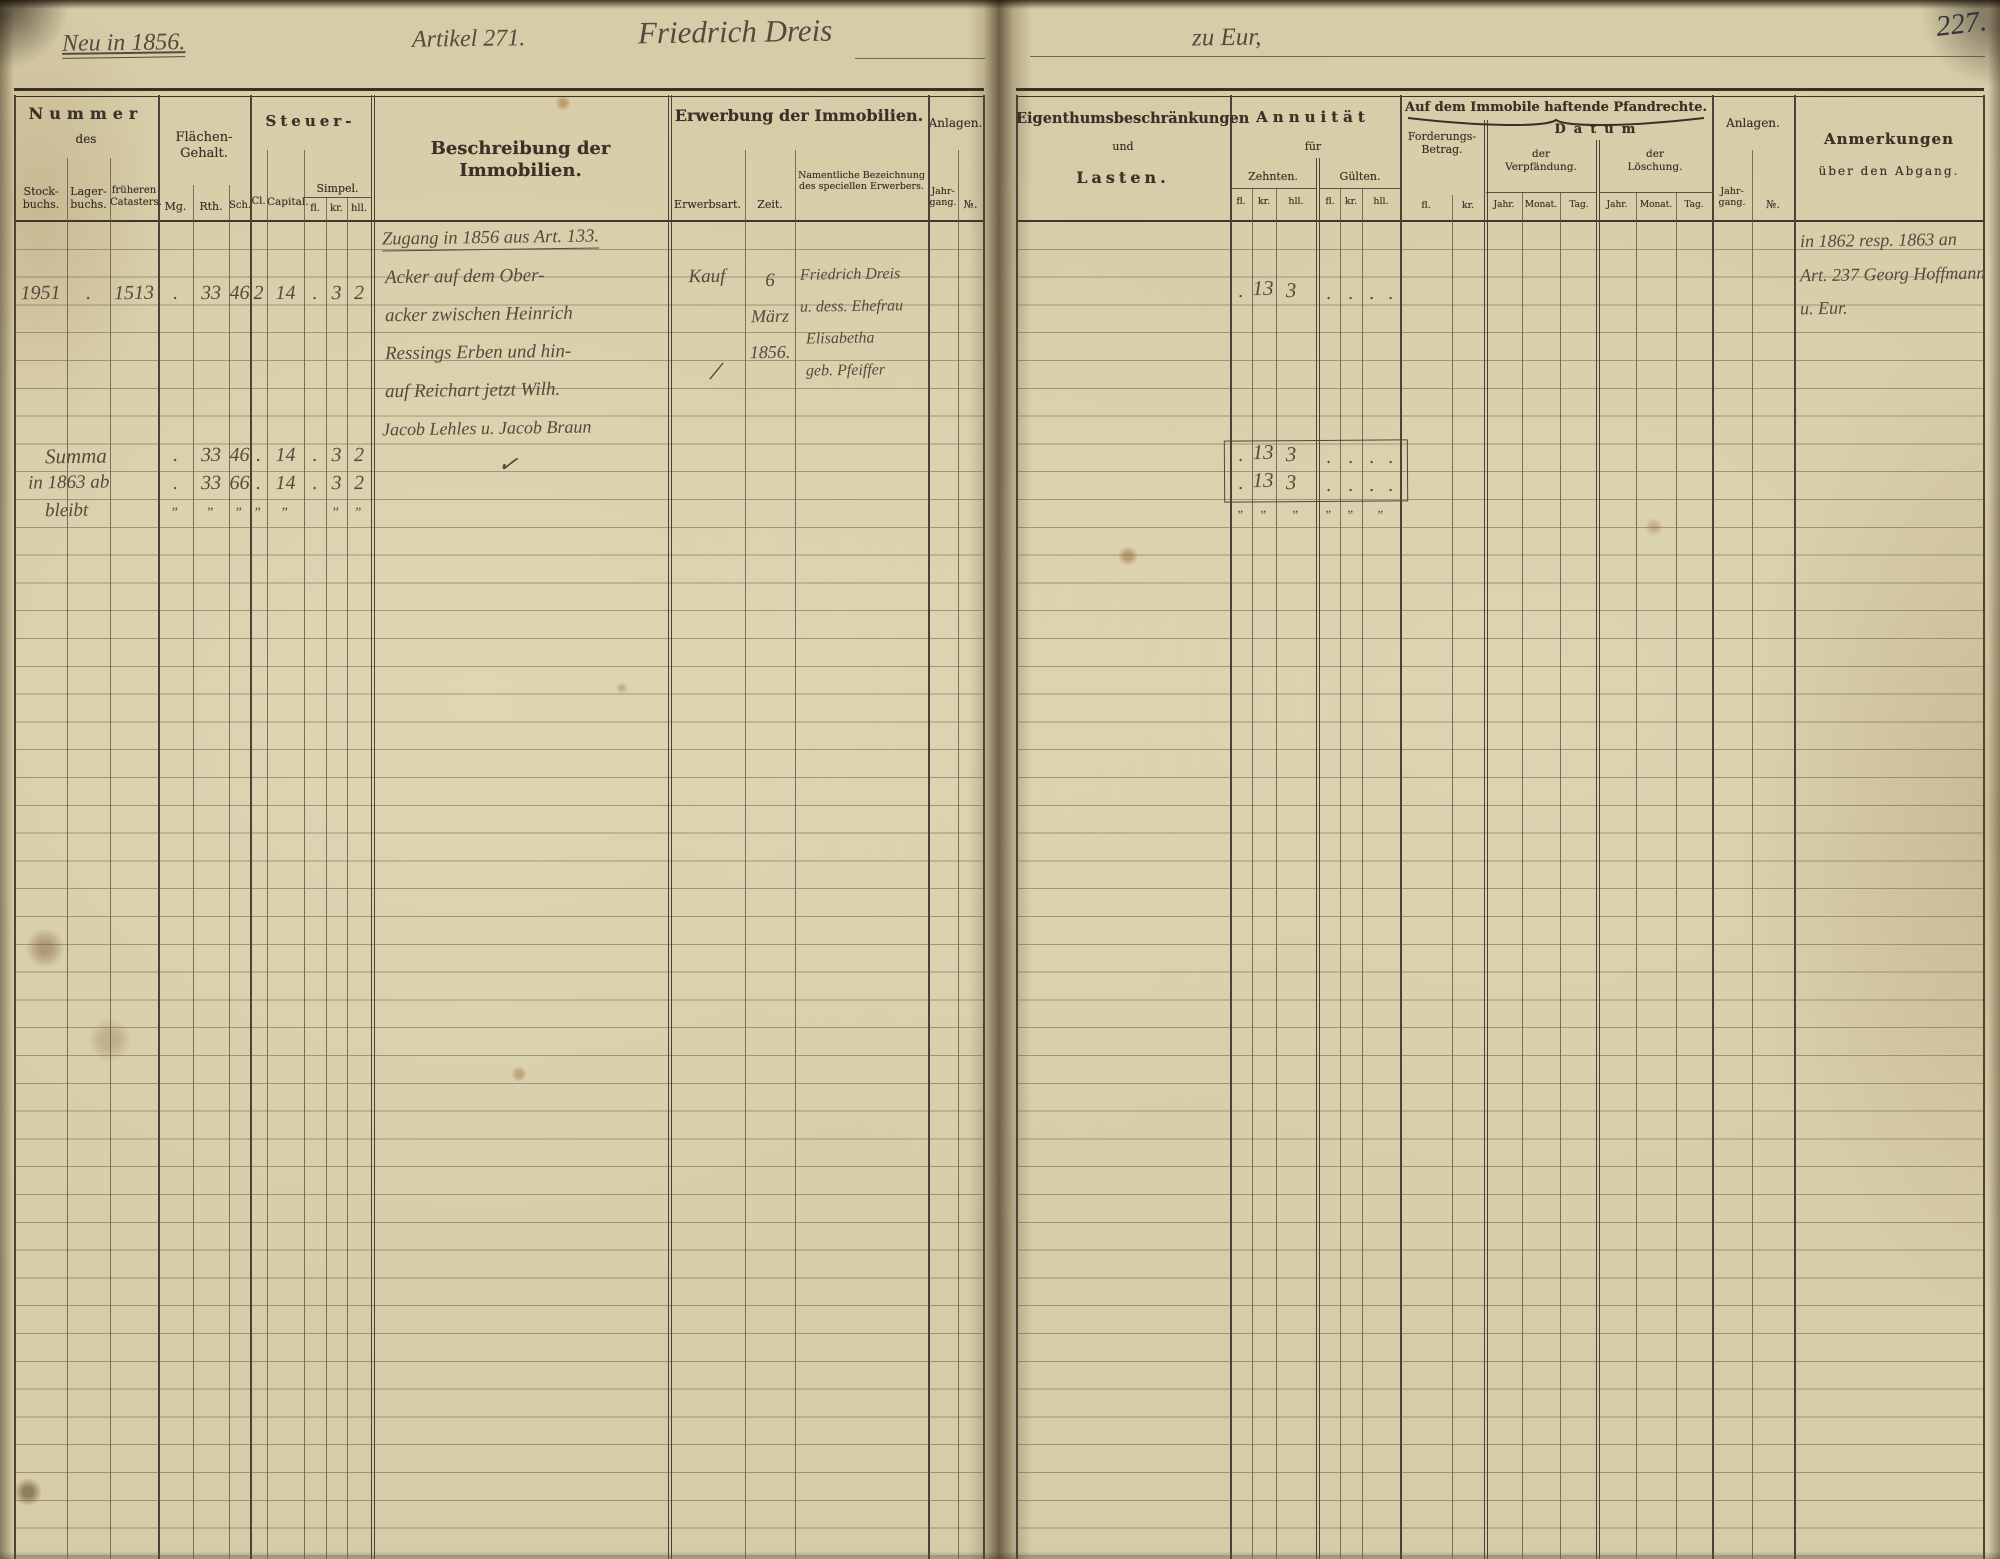 This screenshot has width=2000, height=1559. What do you see at coordinates (285, 455) in the screenshot?
I see `summa-capital: 14` at bounding box center [285, 455].